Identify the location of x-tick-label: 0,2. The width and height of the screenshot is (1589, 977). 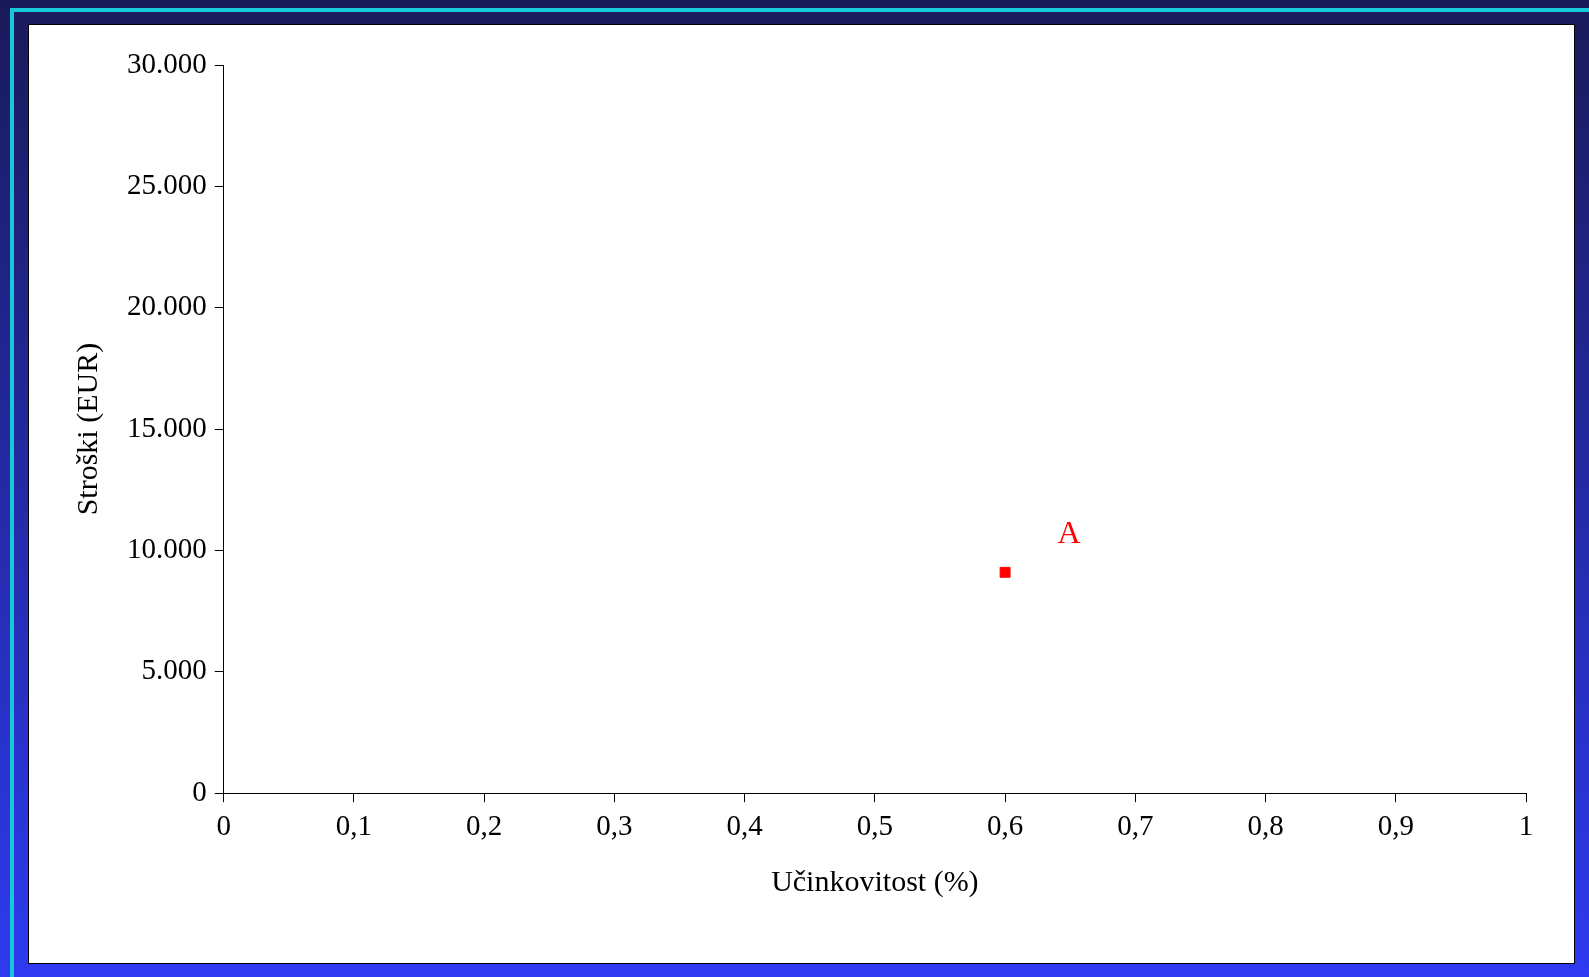
(484, 825).